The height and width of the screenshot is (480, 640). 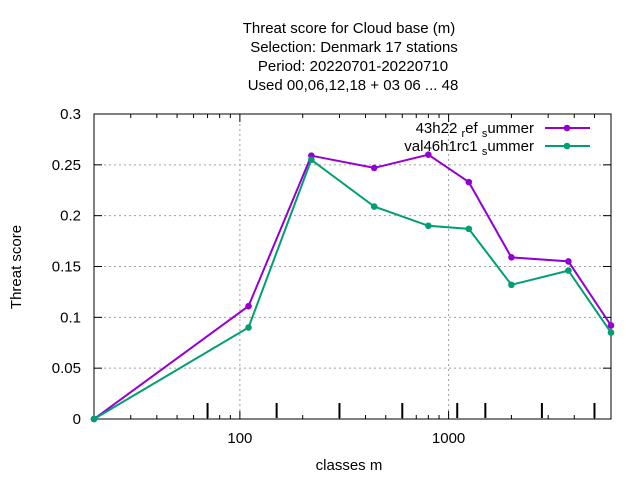 What do you see at coordinates (70, 216) in the screenshot?
I see `y-tick-label: 0.2` at bounding box center [70, 216].